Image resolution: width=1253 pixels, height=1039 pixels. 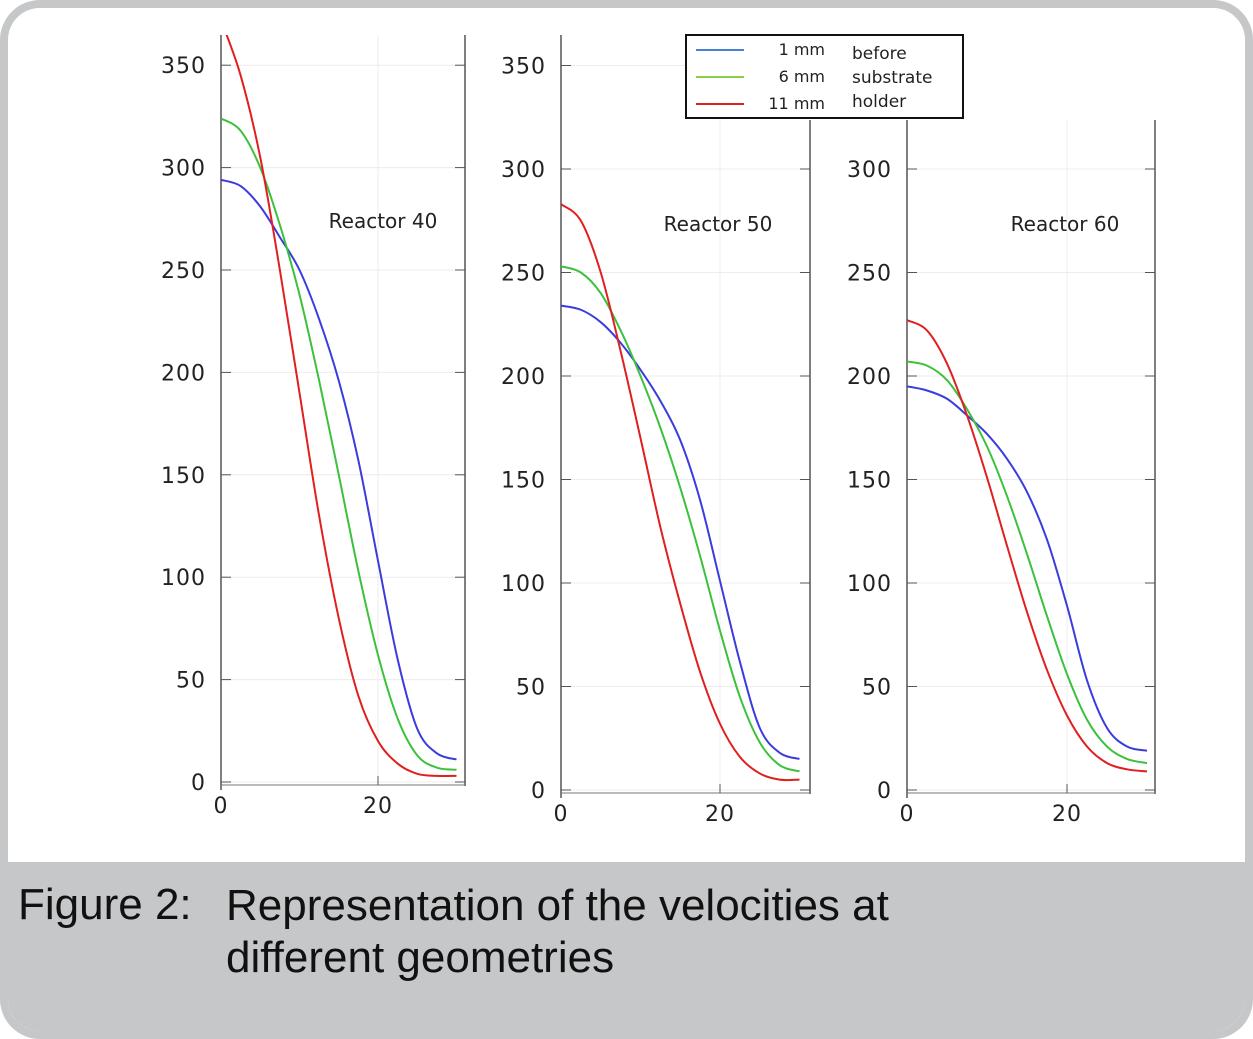 I want to click on panel-title: Reactor 50, so click(x=718, y=224).